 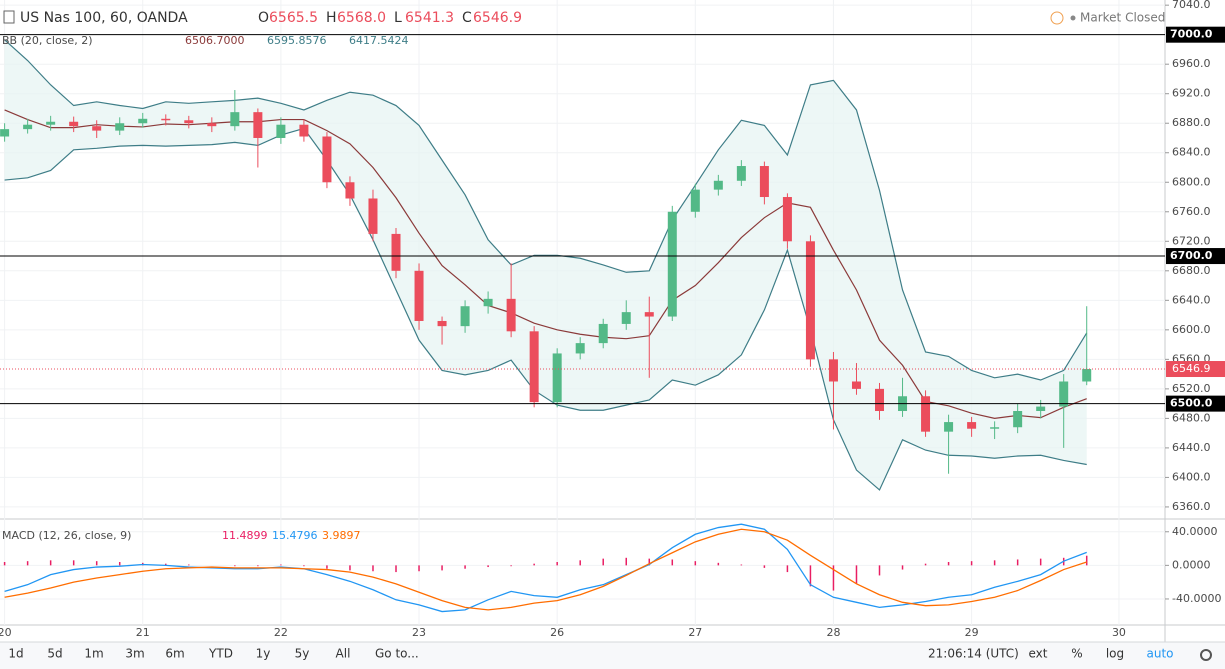 I want to click on x-tick-label: 21, so click(x=143, y=632).